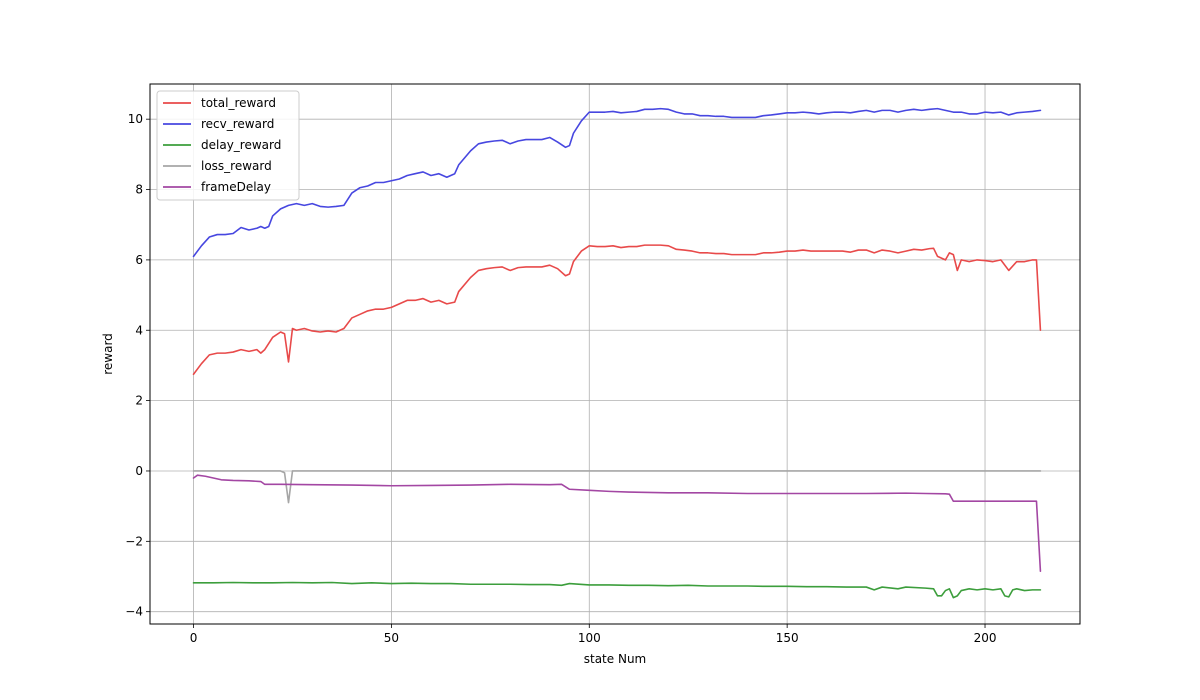 The image size is (1200, 700). I want to click on y-tick-label: 8, so click(139, 190).